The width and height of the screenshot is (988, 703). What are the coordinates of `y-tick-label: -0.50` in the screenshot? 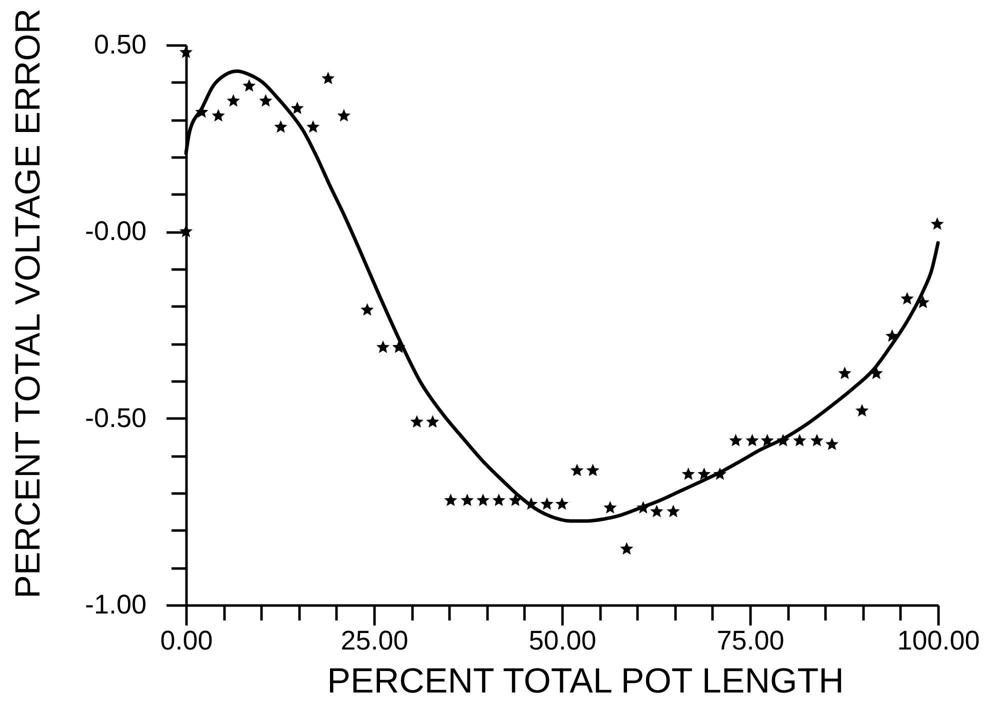 It's located at (115, 417).